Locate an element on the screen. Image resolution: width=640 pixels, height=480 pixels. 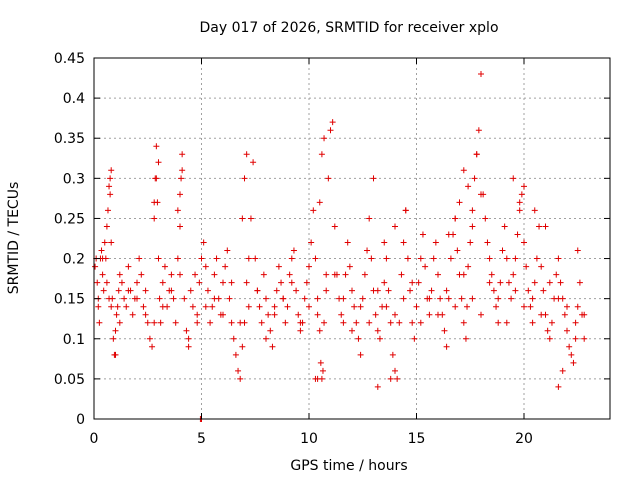
y-tick-label: 0.35 is located at coordinates (69, 139).